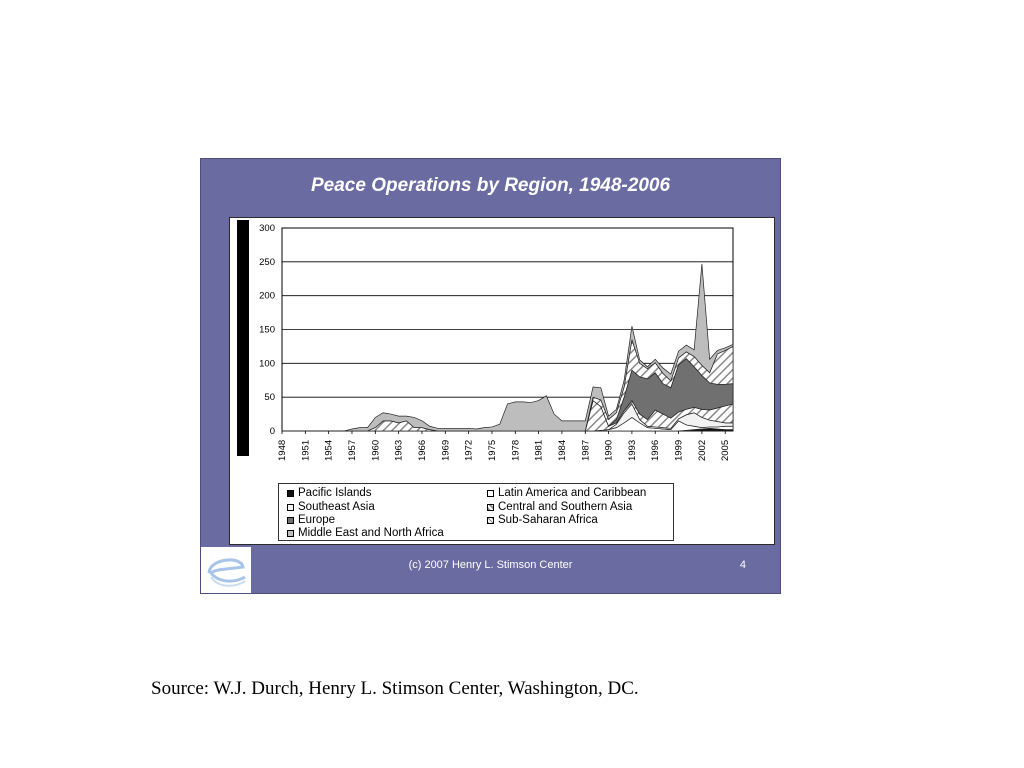  Describe the element at coordinates (679, 450) in the screenshot. I see `x-tick-label: 1999` at that location.